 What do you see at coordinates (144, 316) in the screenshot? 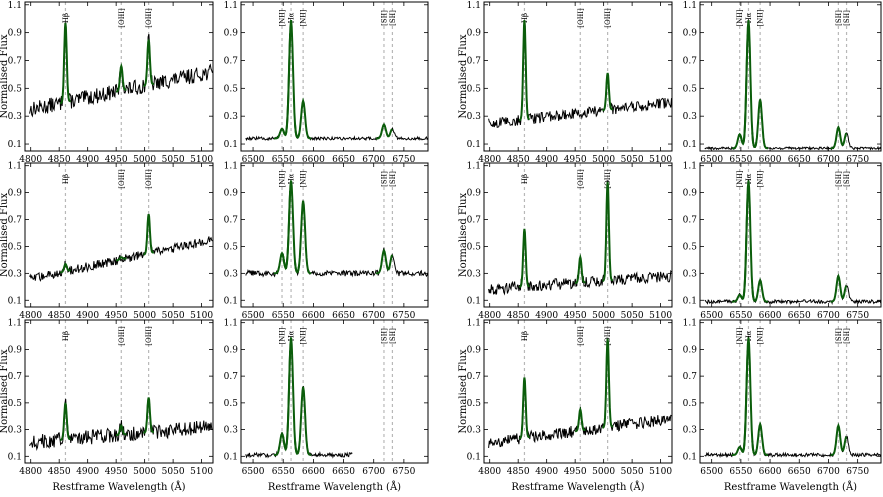
I see `xtick-label-p5: 5000` at bounding box center [144, 316].